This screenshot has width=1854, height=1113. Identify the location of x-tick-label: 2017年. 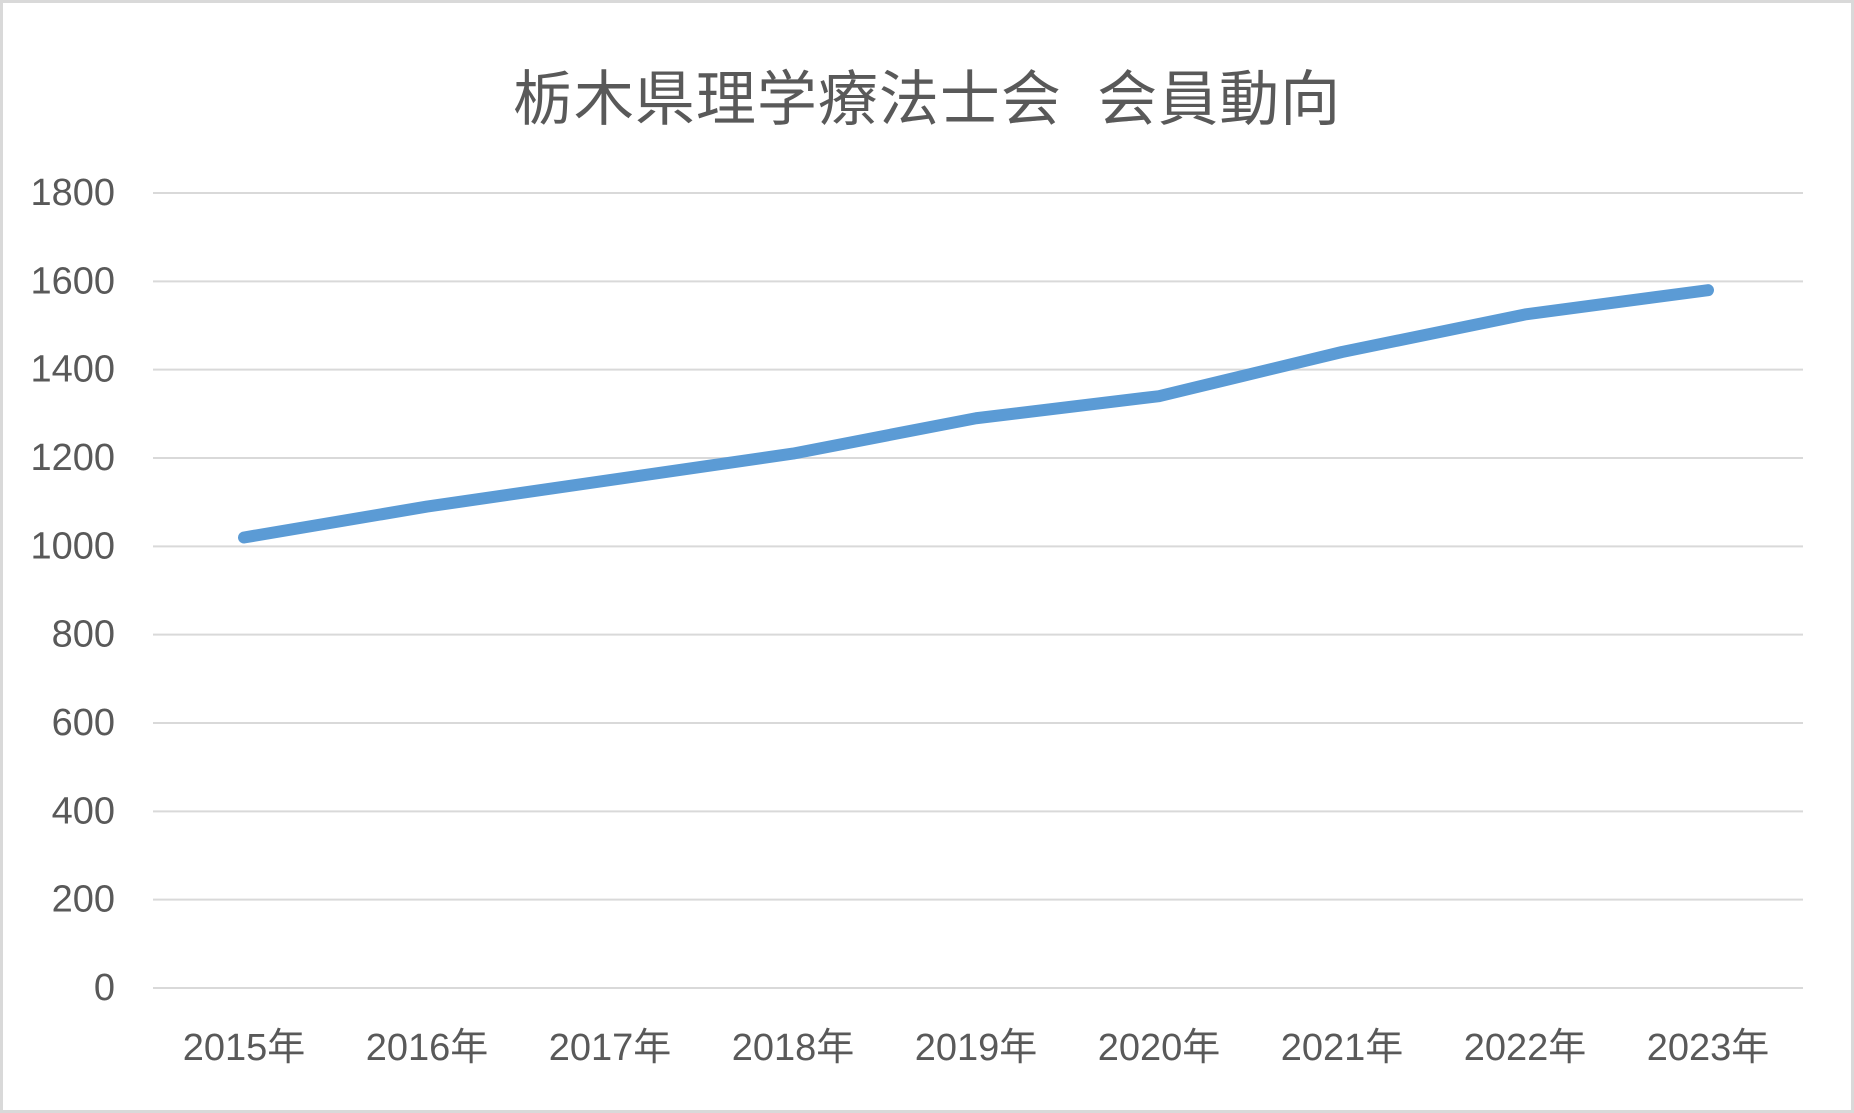
(610, 1048).